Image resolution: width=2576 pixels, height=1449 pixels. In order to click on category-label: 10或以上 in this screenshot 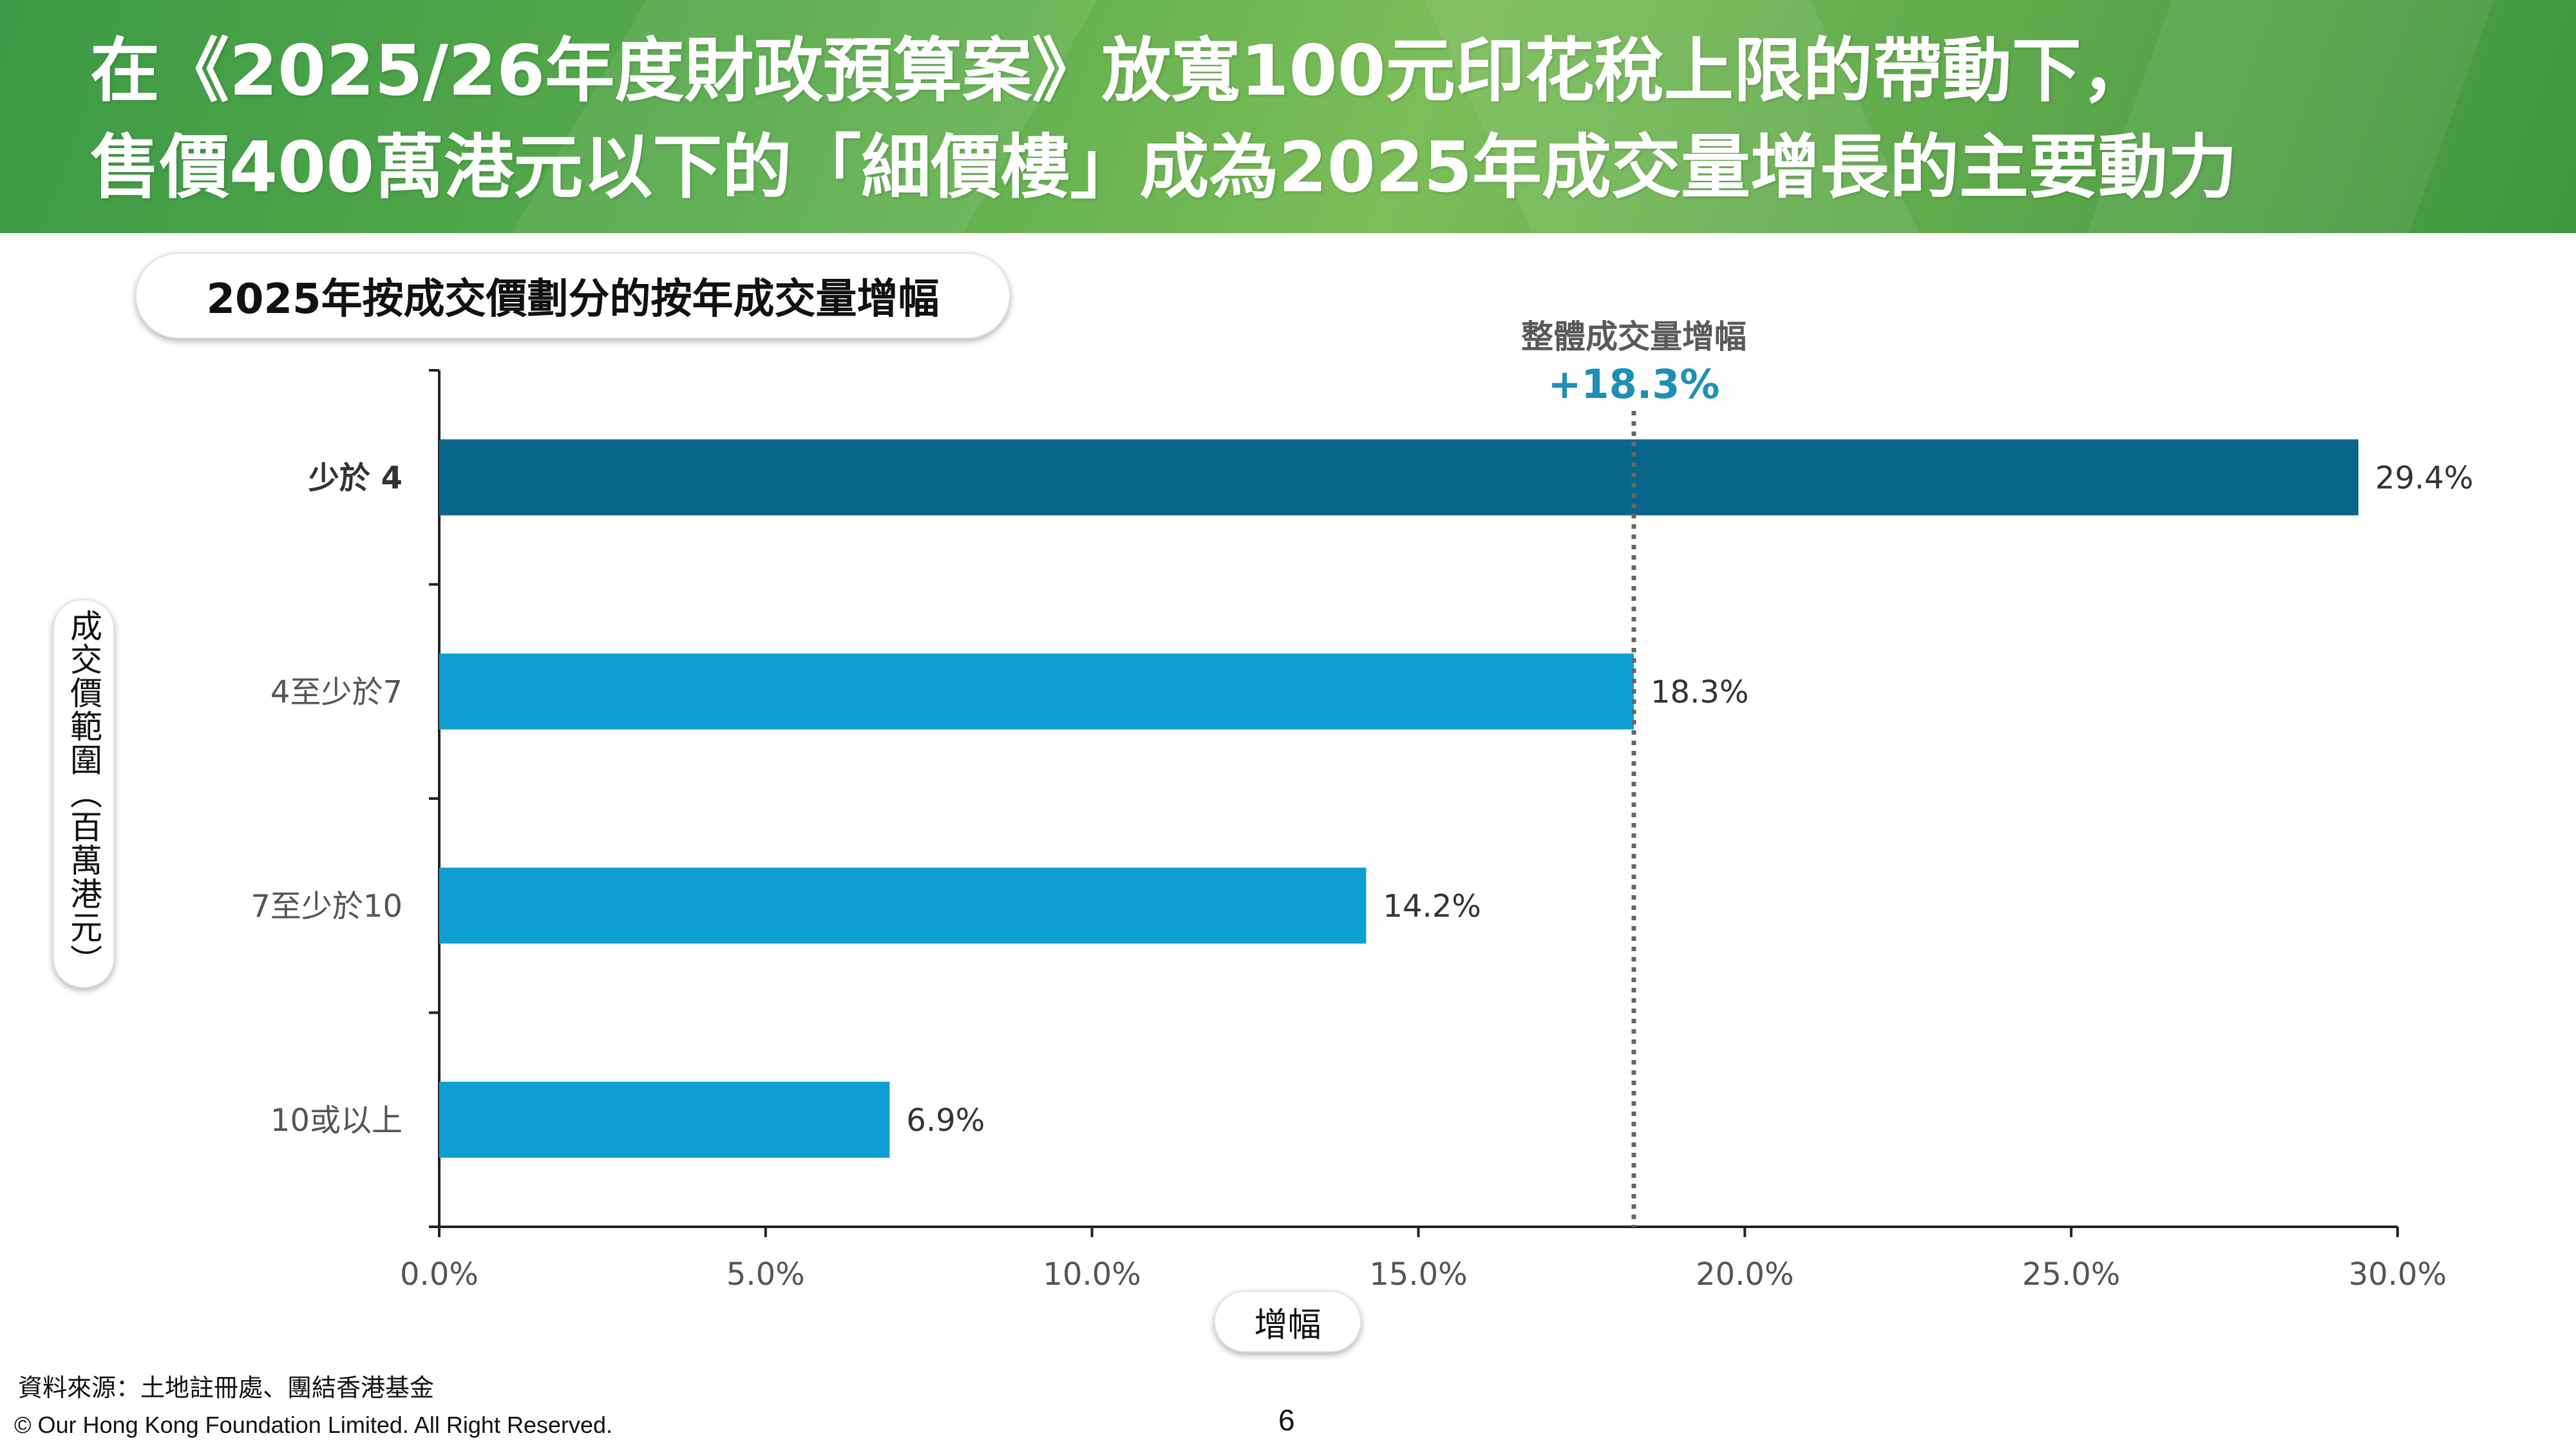, I will do `click(336, 1121)`.